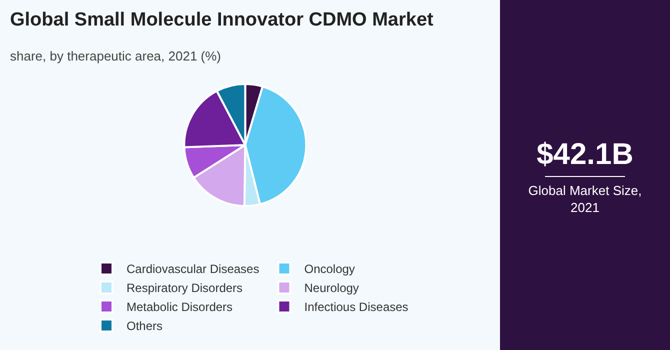  What do you see at coordinates (331, 288) in the screenshot?
I see `legend-label: Neurology` at bounding box center [331, 288].